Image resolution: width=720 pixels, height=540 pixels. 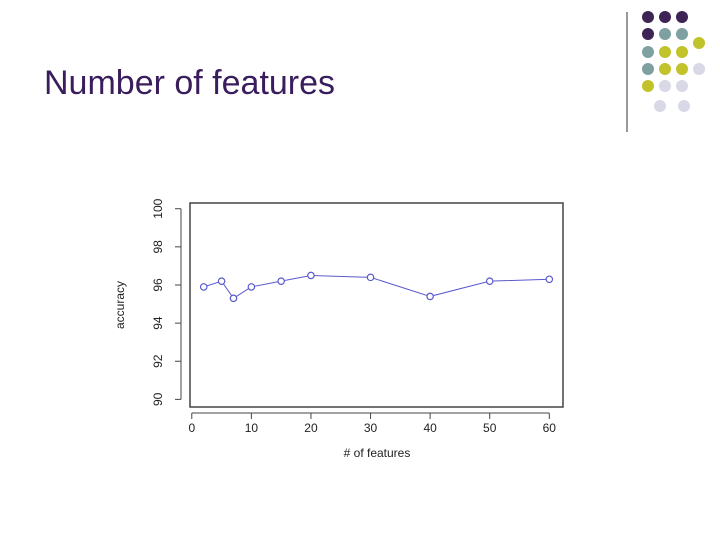 I want to click on y-axis-label: accuracy, so click(x=120, y=305).